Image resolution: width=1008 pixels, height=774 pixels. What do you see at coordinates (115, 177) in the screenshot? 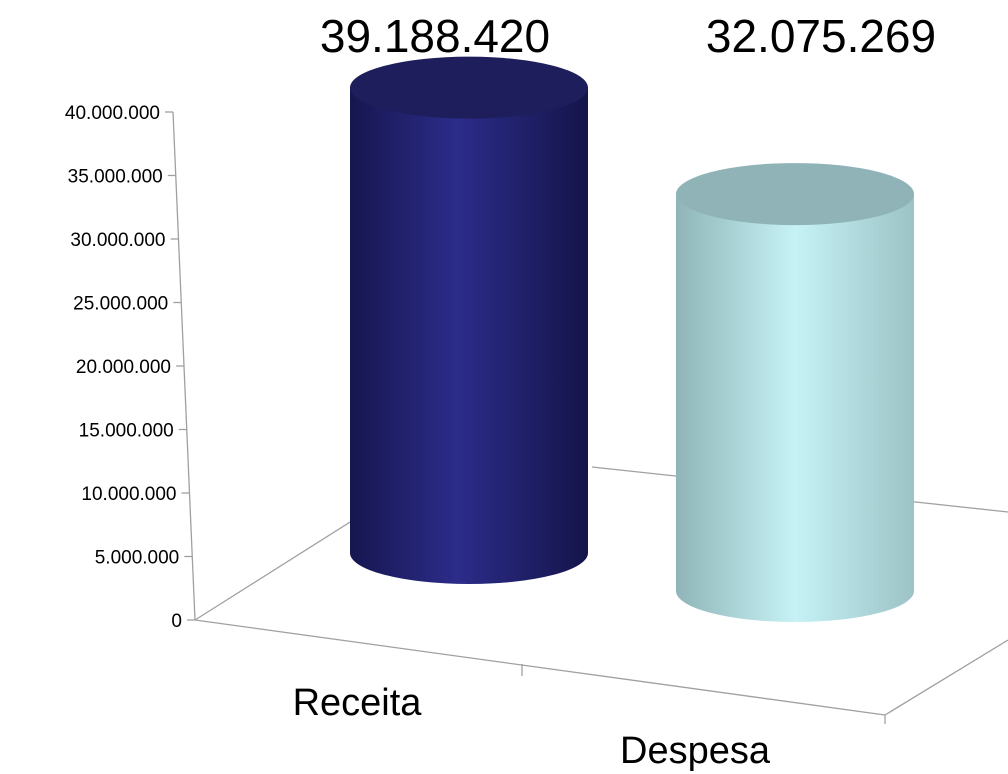
I see `y-tick-label: 35.000.000` at bounding box center [115, 177].